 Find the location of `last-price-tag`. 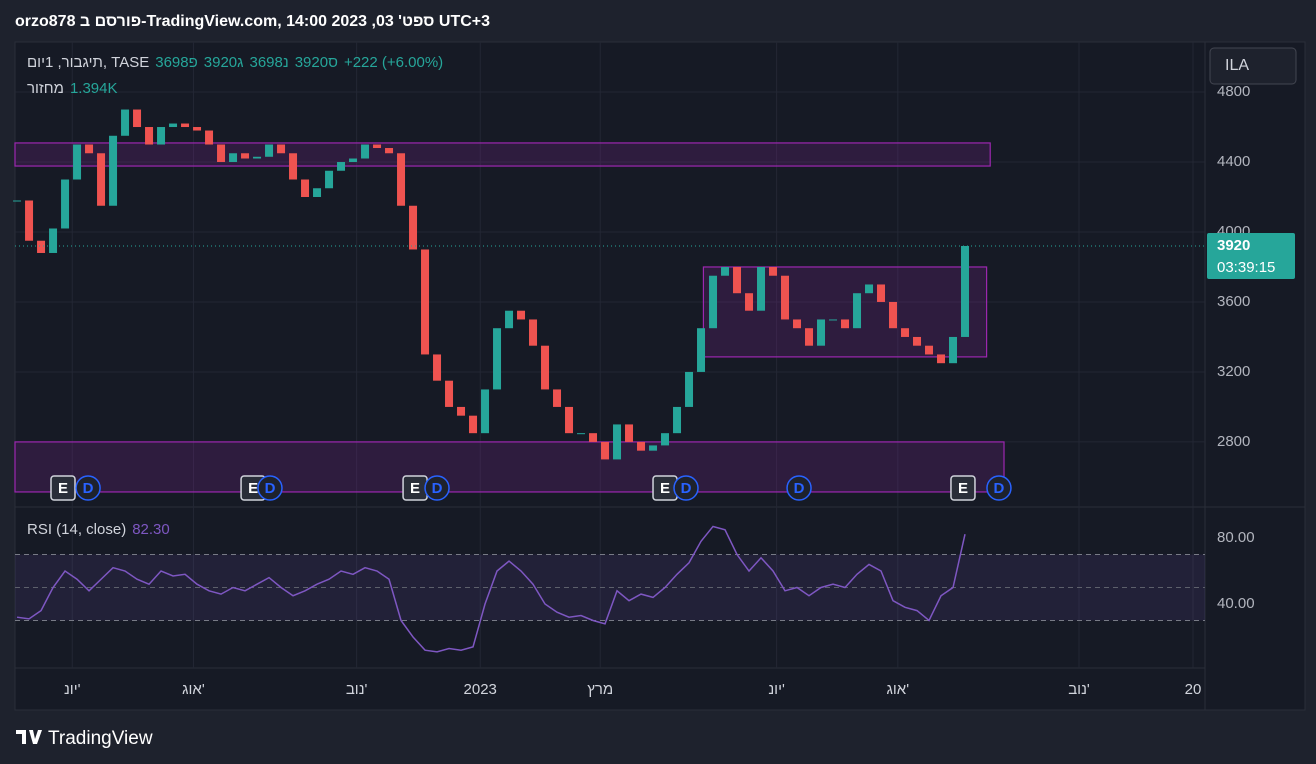

last-price-tag is located at coordinates (1251, 255).